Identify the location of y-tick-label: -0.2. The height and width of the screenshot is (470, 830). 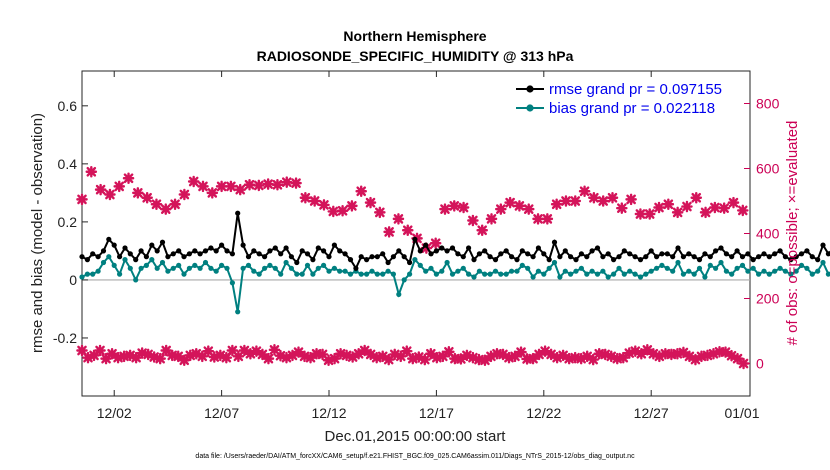
(65, 338).